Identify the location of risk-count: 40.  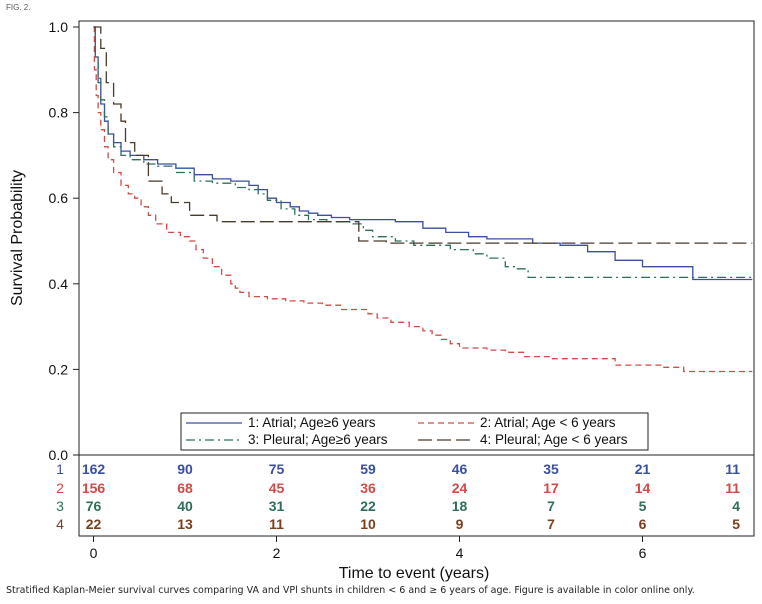
(185, 506).